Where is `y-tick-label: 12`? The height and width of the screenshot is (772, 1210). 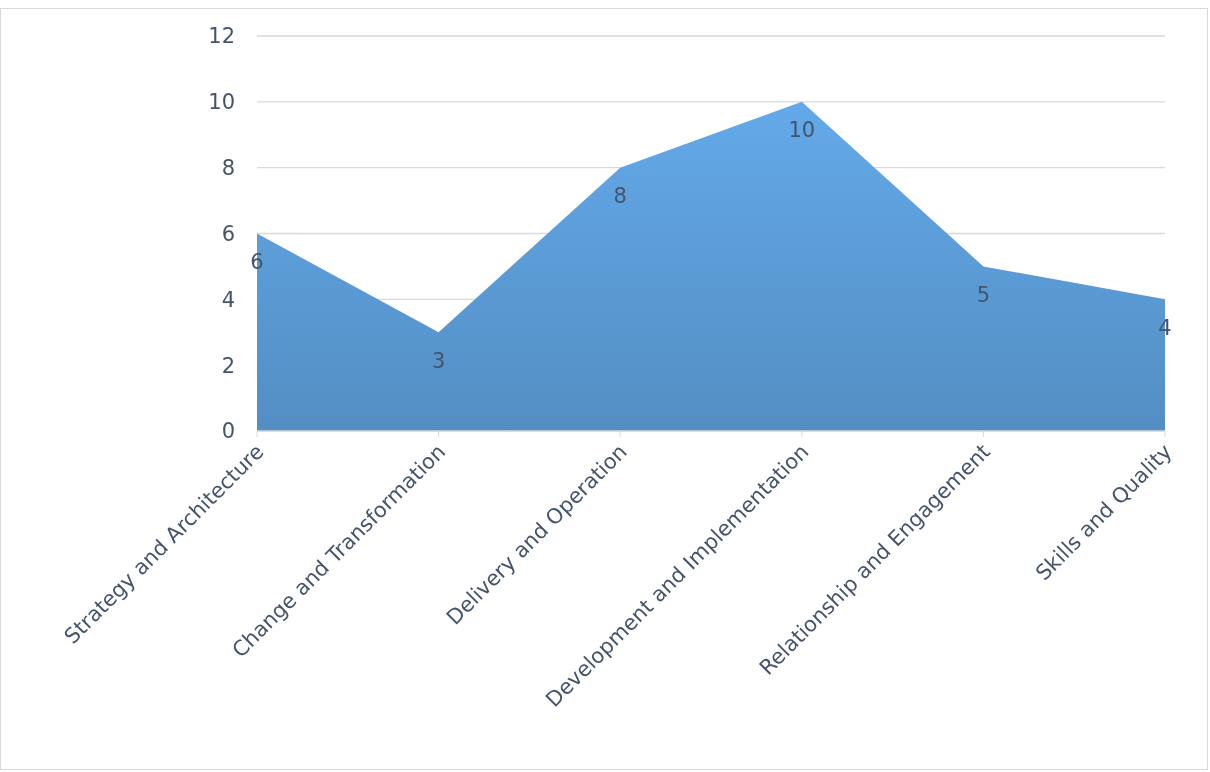 y-tick-label: 12 is located at coordinates (221, 36).